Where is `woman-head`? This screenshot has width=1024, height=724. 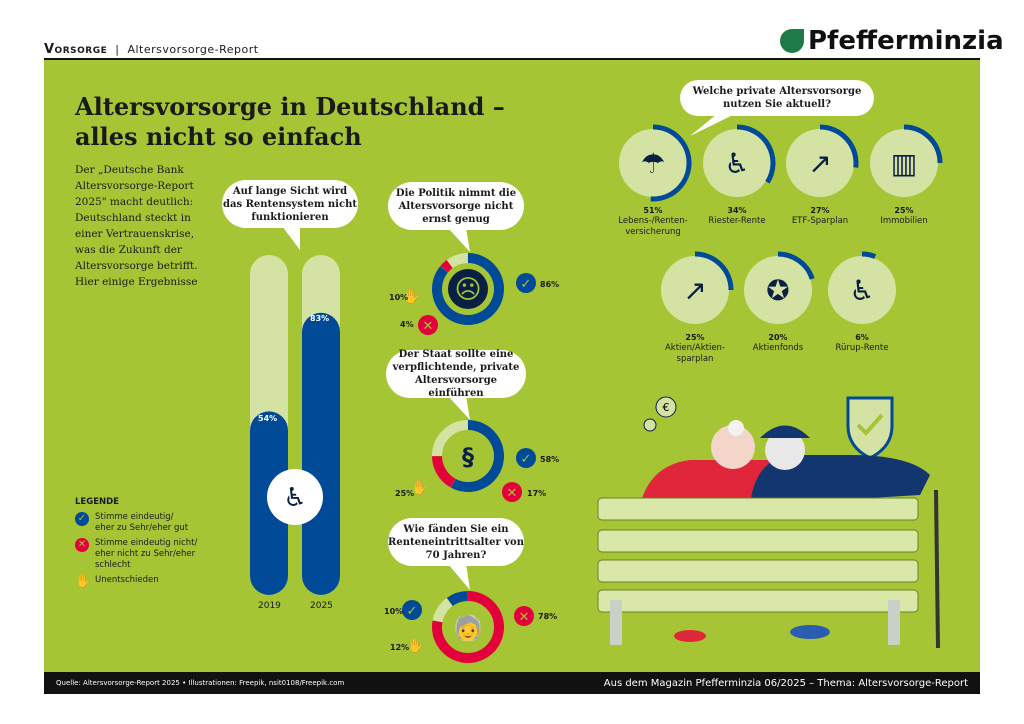
woman-head is located at coordinates (733, 447).